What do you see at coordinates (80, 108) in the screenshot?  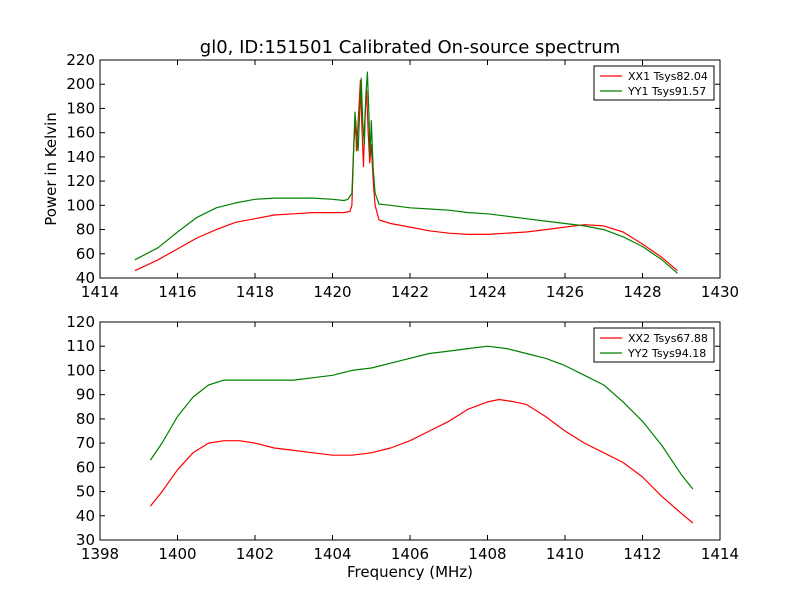 I see `y-tick-label: 180` at bounding box center [80, 108].